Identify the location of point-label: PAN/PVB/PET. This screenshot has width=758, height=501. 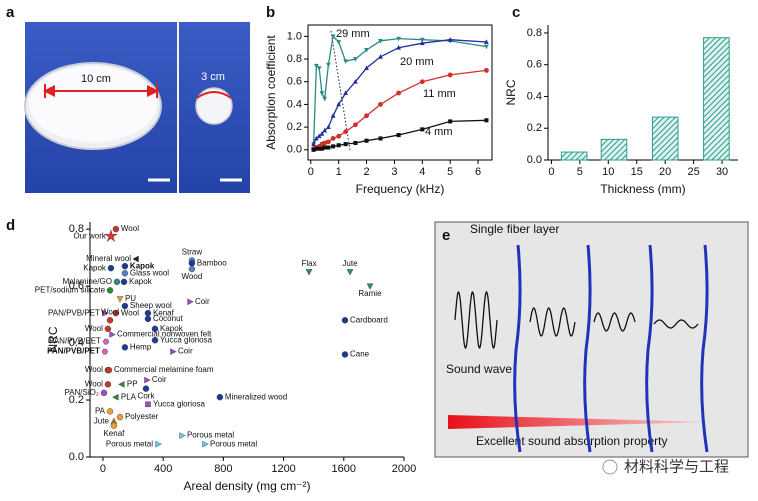
(74, 312).